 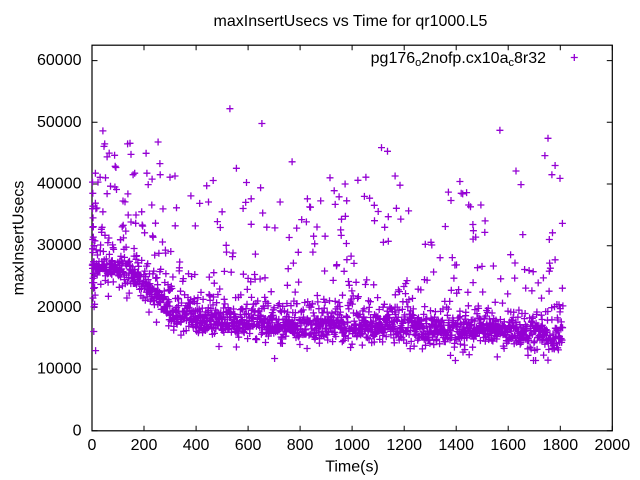 What do you see at coordinates (613, 445) in the screenshot?
I see `svg-text: 2000` at bounding box center [613, 445].